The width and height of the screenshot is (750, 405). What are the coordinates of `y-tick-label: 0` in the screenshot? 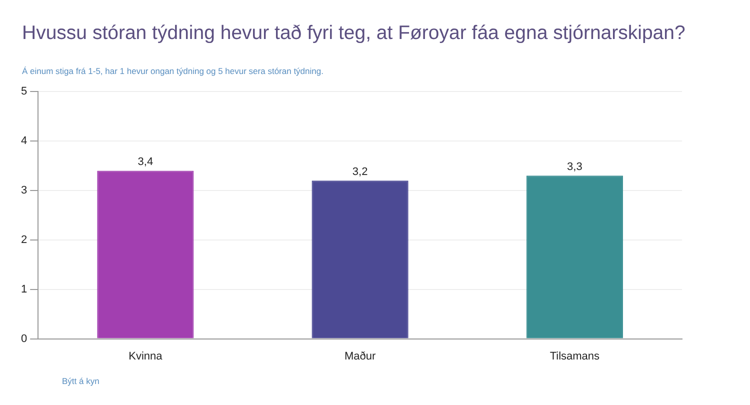 It's located at (24, 338).